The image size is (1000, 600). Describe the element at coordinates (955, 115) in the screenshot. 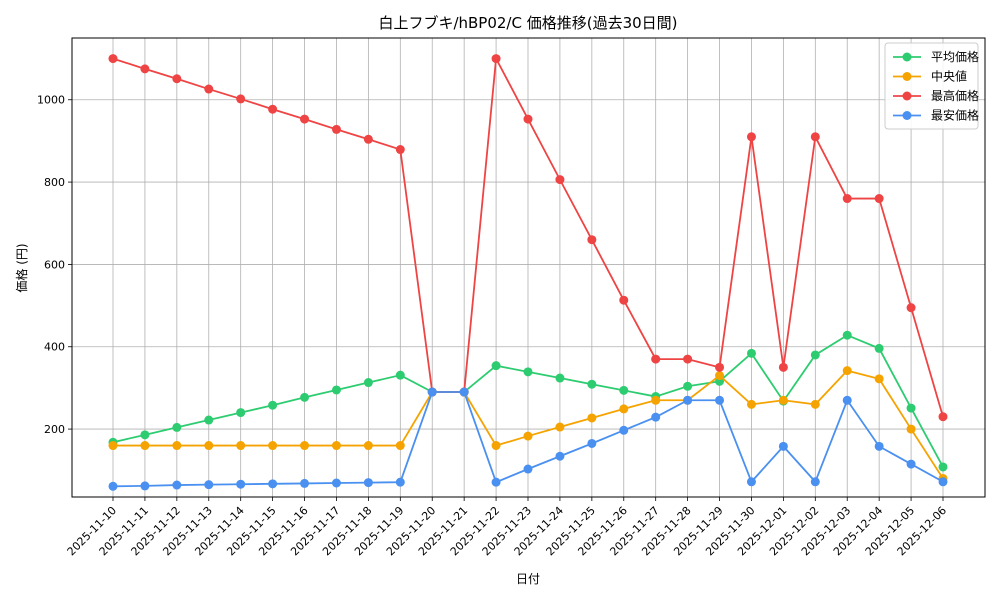

I see `legend-label: 最安価格` at that location.